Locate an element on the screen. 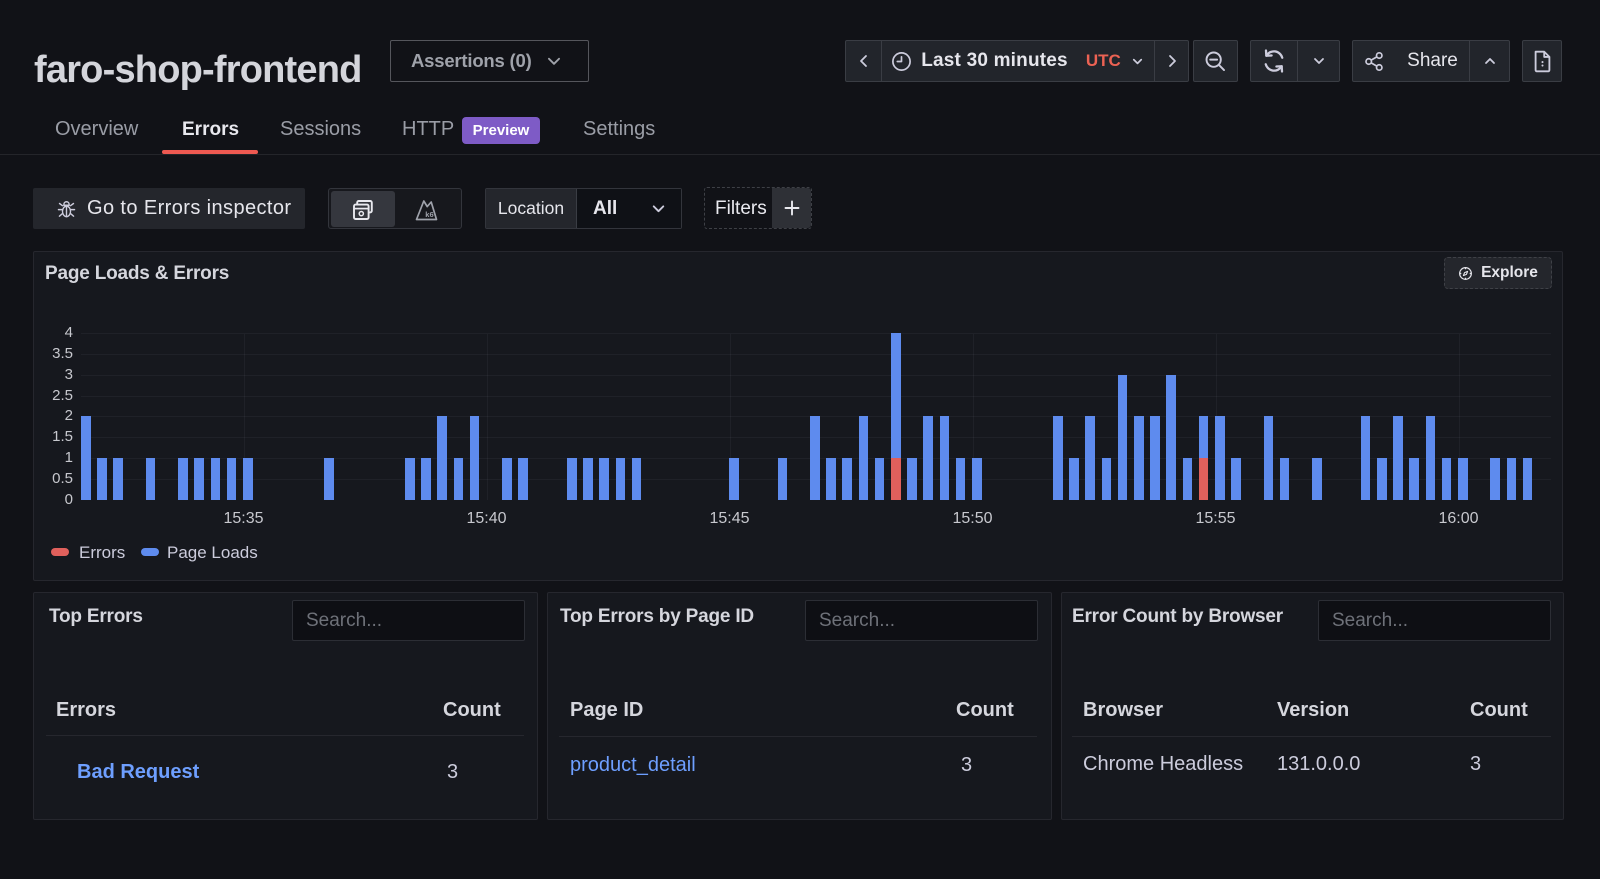 The image size is (1600, 879). svg-text: k6 is located at coordinates (429, 214).